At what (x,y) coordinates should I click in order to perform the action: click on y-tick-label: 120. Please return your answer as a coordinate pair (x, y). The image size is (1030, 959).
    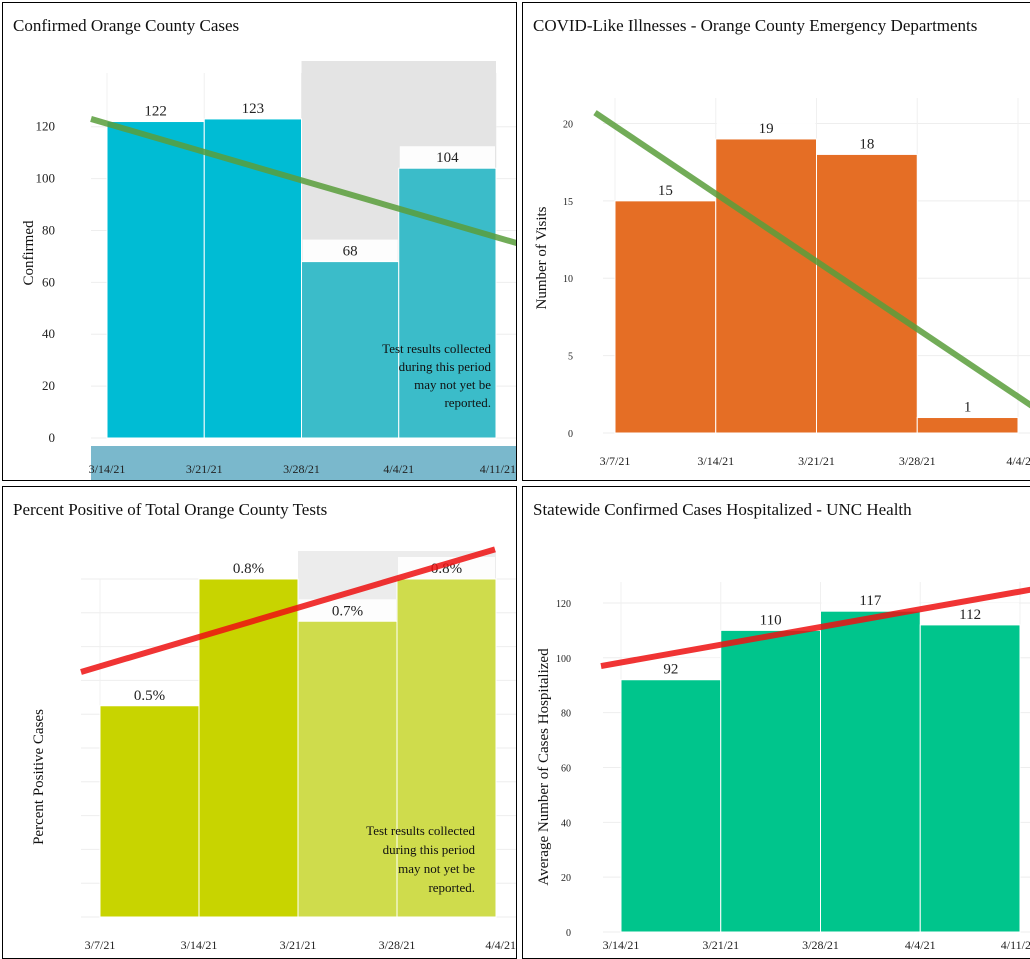
    Looking at the image, I should click on (46, 126).